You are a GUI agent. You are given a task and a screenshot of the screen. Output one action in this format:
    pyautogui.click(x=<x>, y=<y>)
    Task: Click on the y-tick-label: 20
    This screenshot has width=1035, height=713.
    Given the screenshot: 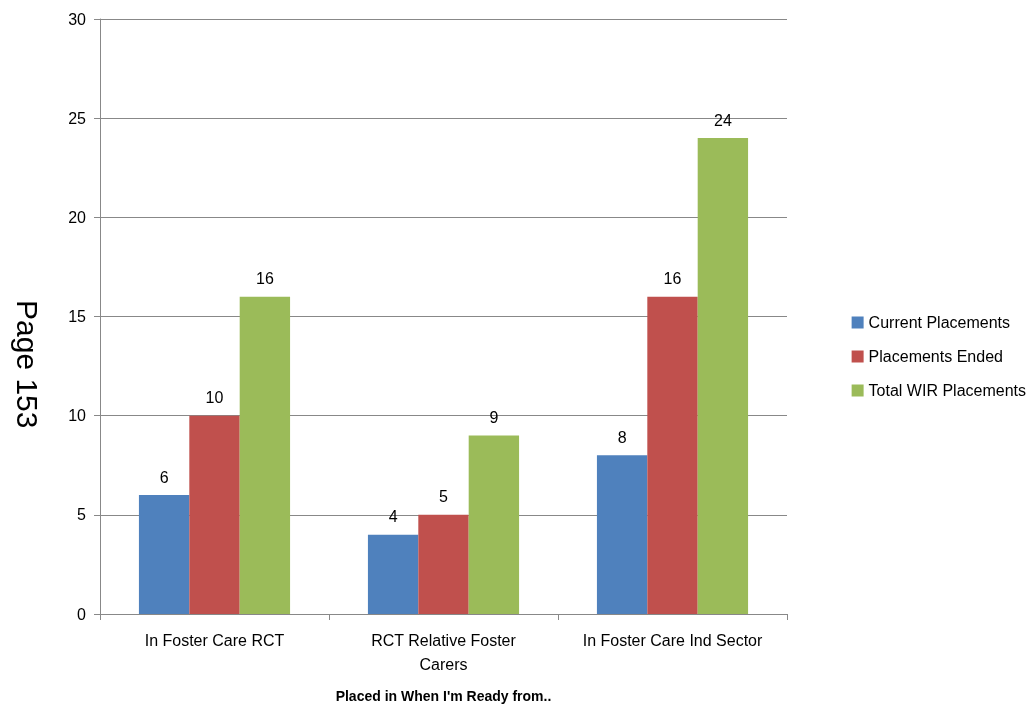 What is the action you would take?
    pyautogui.click(x=77, y=217)
    